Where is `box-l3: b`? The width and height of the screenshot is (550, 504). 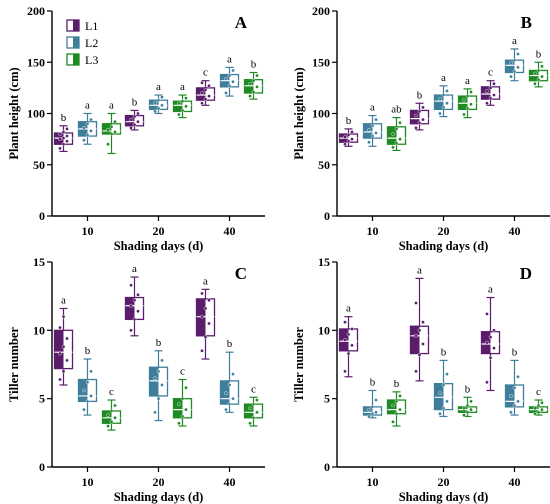
box-l3: b is located at coordinates (396, 402).